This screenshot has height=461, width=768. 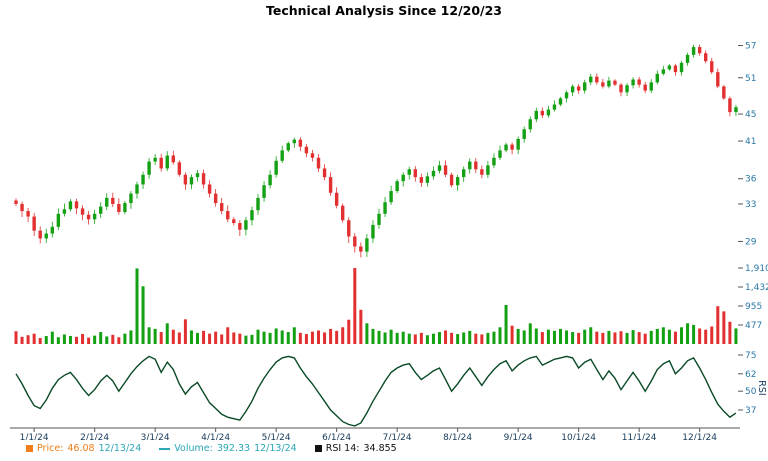 I want to click on volume-value: 392.33, so click(x=233, y=448).